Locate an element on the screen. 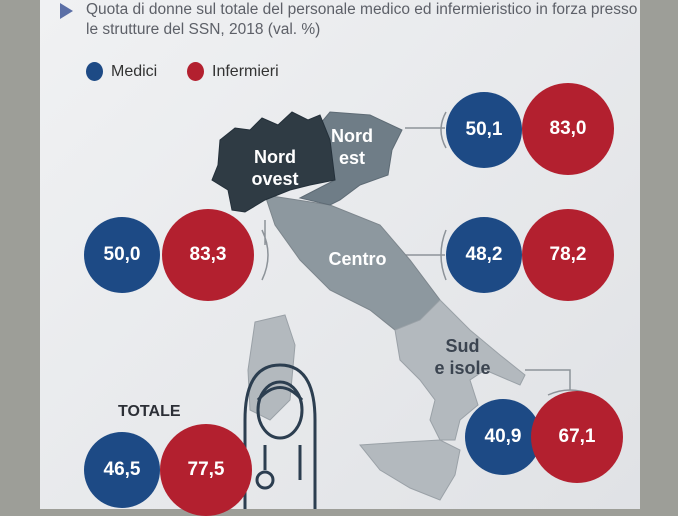 The width and height of the screenshot is (678, 516). nord-ovest-medici: 50,0 is located at coordinates (122, 255).